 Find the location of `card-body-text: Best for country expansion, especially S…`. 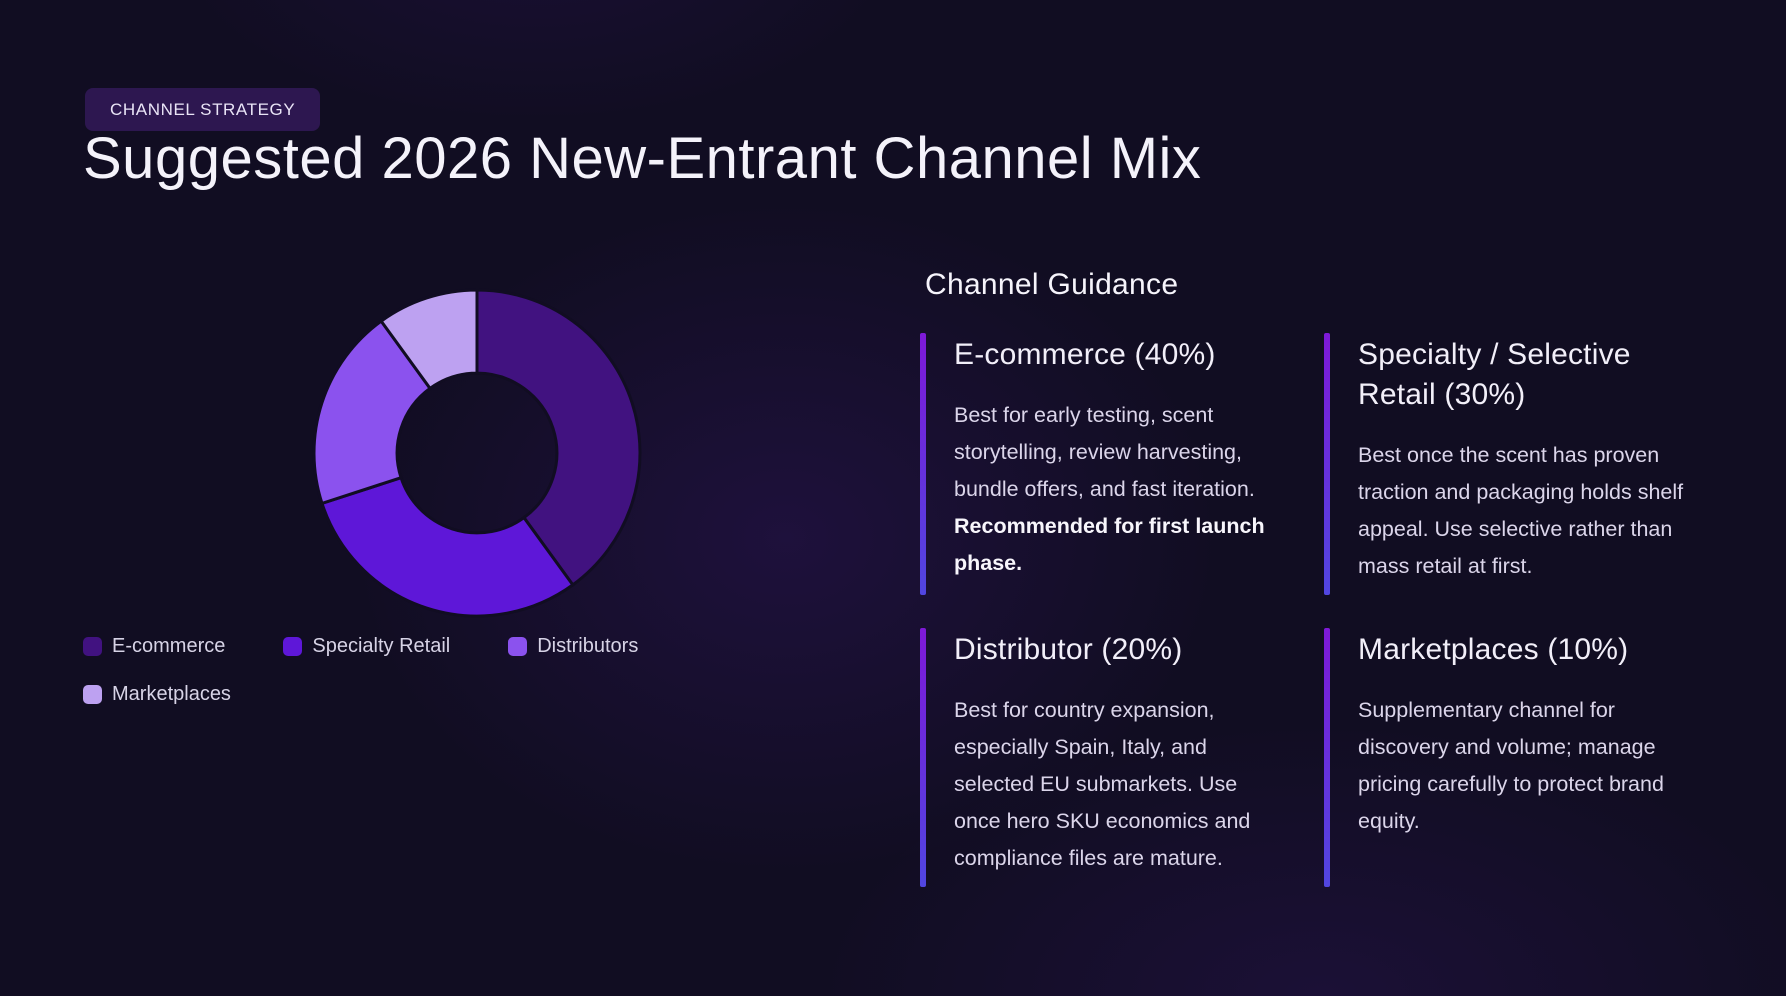

card-body-text: Best for country expansion, especially S… is located at coordinates (1102, 784).